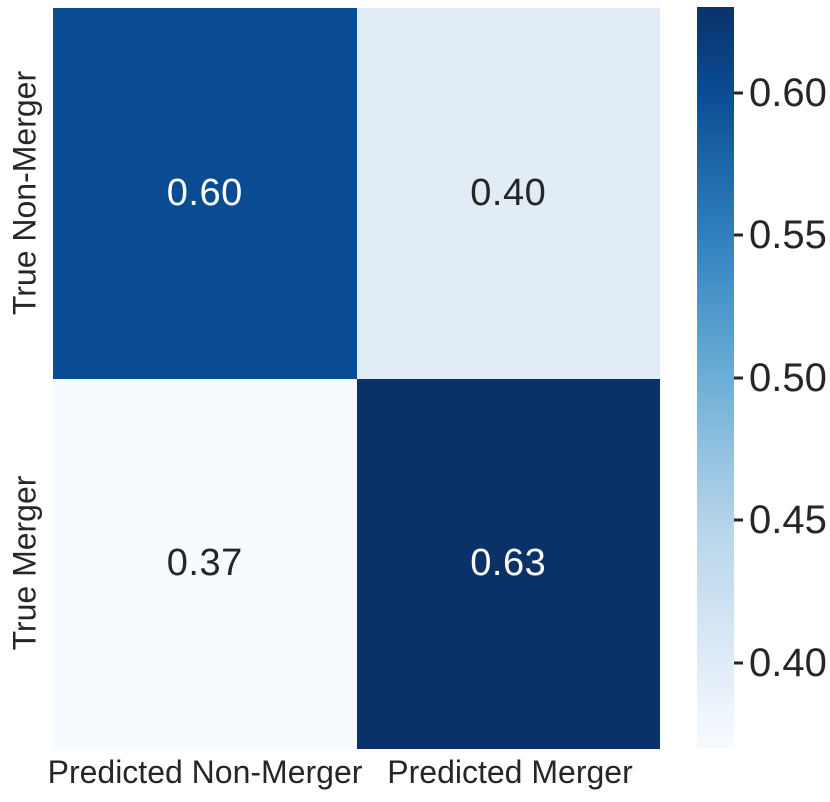 This screenshot has width=830, height=802. Describe the element at coordinates (205, 772) in the screenshot. I see `x-axis-label-predicted-non-merger: Predicted Non-Merger` at that location.